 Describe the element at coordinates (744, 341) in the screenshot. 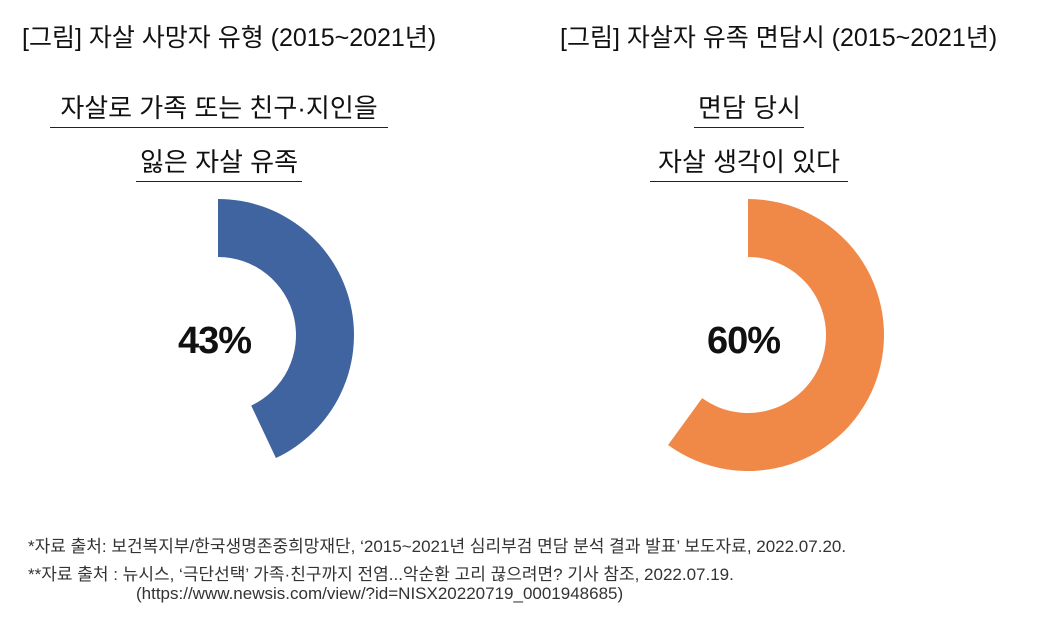

I see `value-label-right: 60%` at that location.